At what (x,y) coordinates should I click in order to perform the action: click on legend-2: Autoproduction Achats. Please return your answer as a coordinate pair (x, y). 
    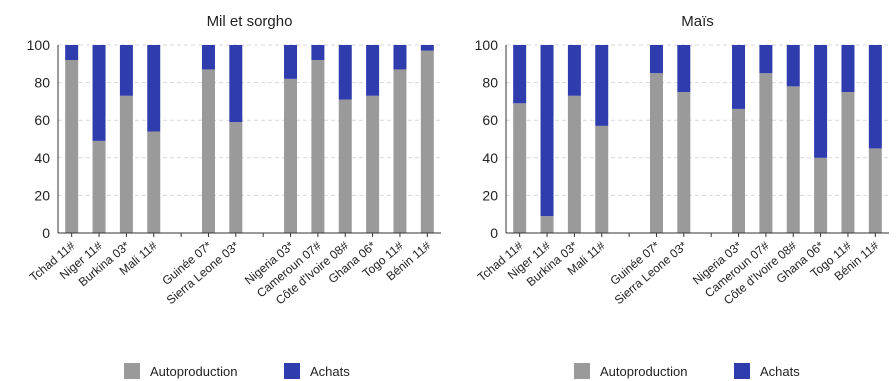
    Looking at the image, I should click on (687, 371).